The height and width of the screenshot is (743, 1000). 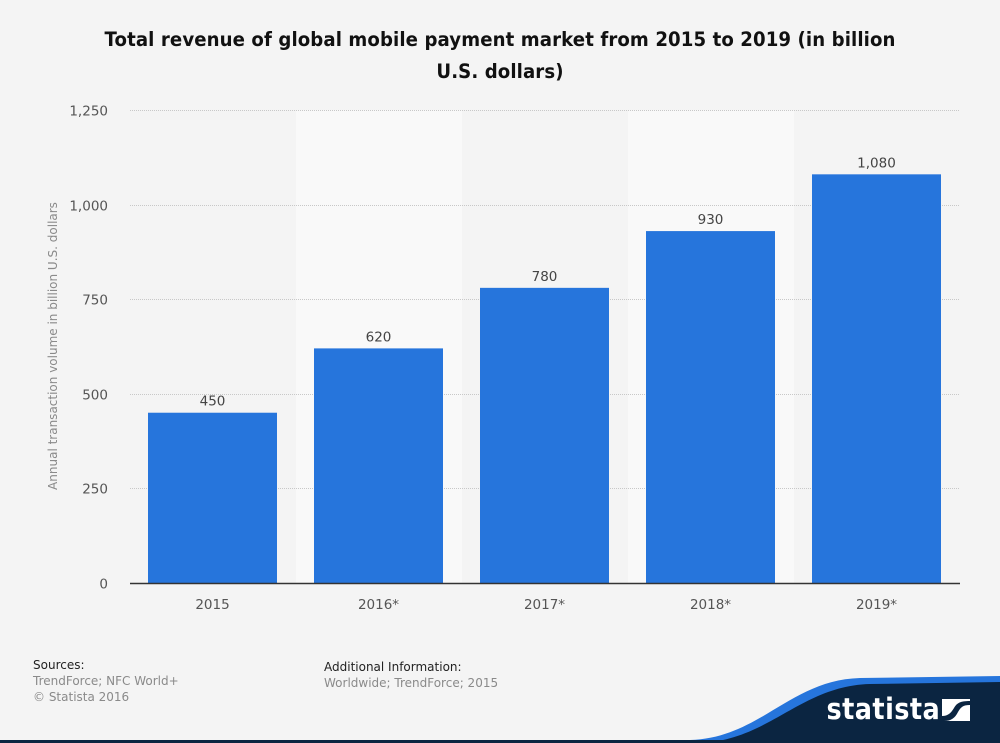 What do you see at coordinates (95, 396) in the screenshot?
I see `y-tick-label: 500` at bounding box center [95, 396].